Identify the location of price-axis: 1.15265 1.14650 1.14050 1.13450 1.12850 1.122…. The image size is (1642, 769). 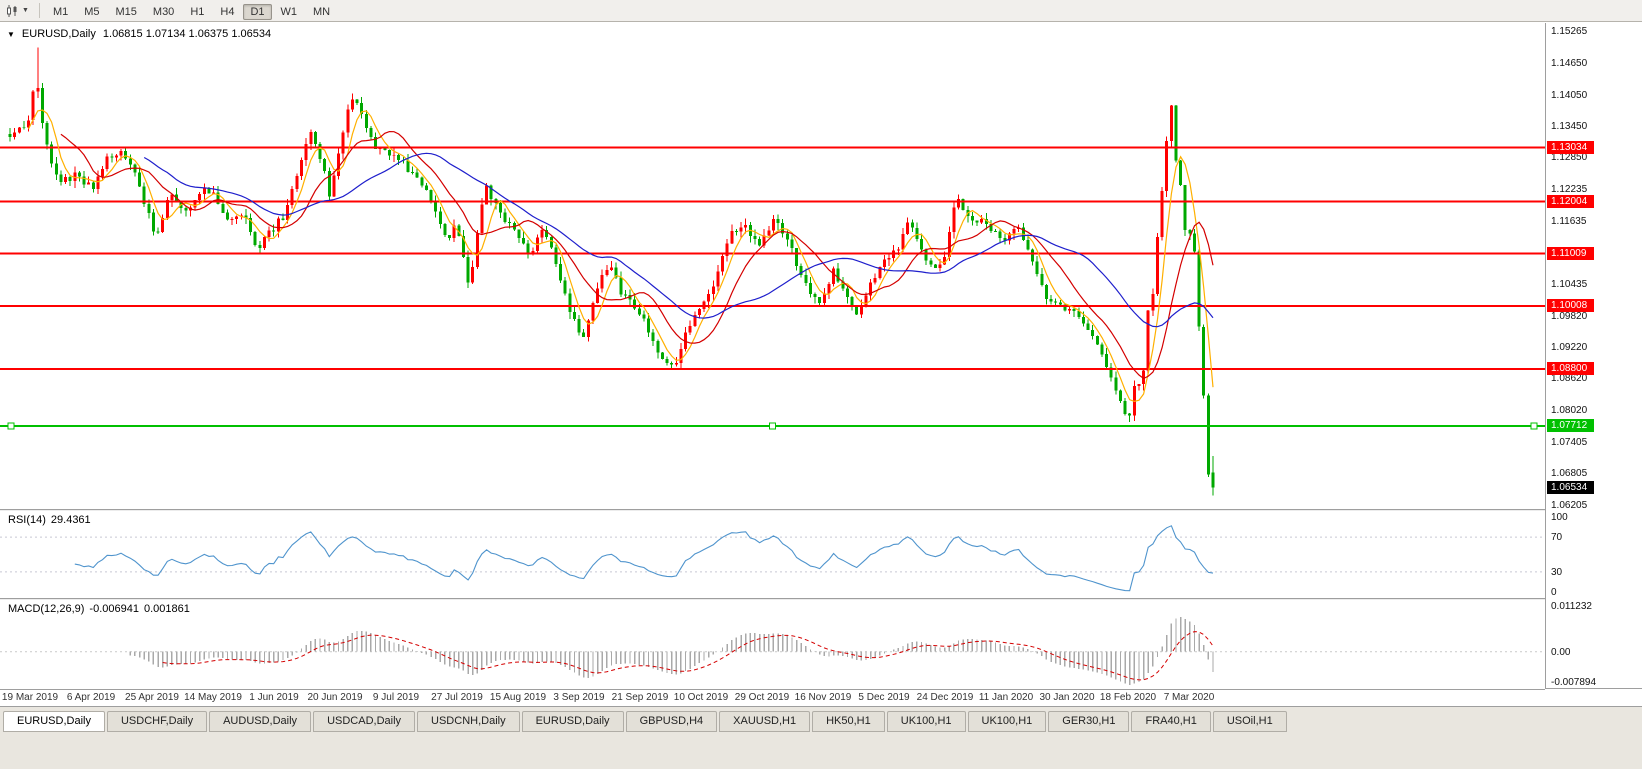
(1593, 356).